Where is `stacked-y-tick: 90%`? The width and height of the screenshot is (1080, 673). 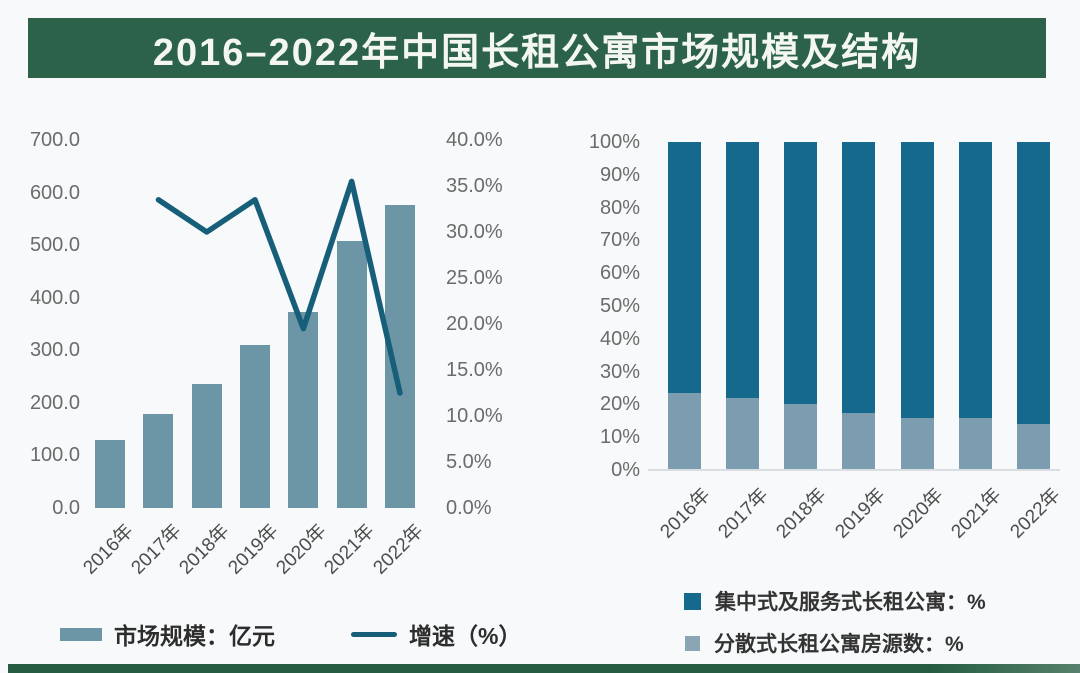
stacked-y-tick: 90% is located at coordinates (619, 174).